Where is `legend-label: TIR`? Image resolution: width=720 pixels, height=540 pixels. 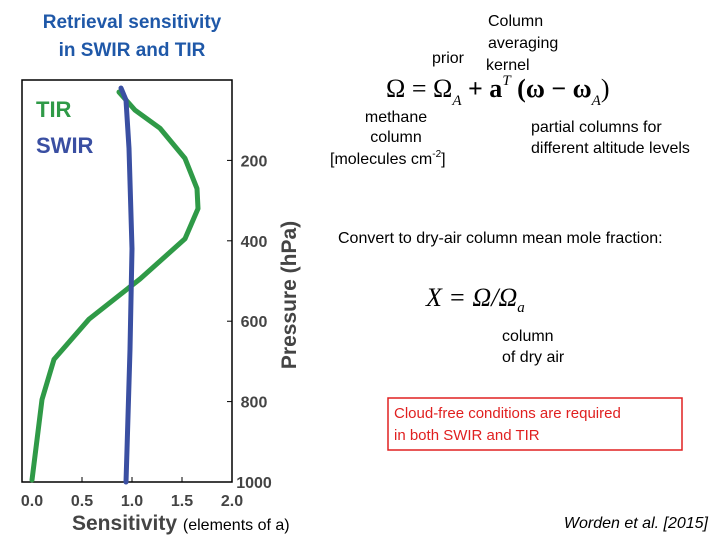 legend-label: TIR is located at coordinates (54, 109).